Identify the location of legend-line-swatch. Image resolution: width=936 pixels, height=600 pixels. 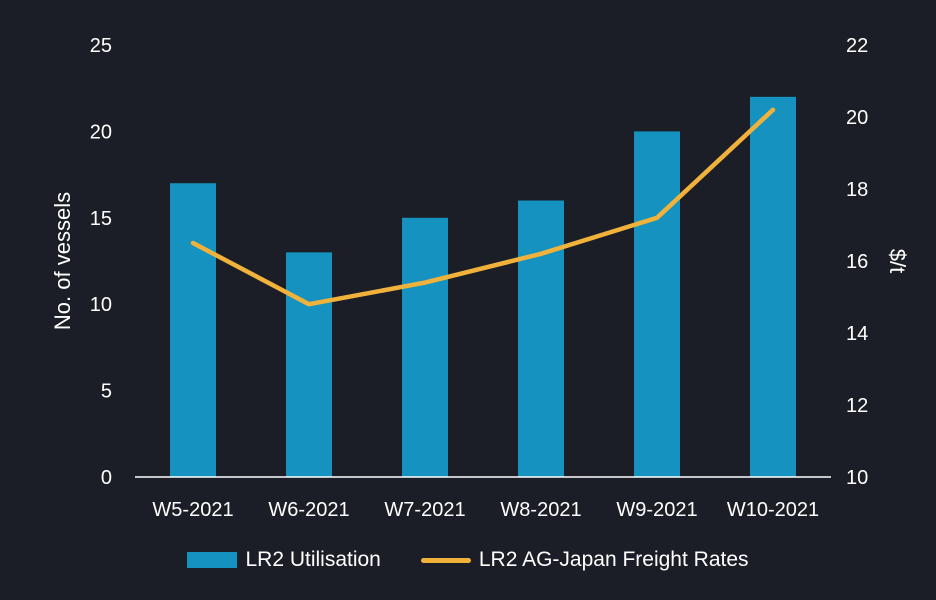
(445, 560).